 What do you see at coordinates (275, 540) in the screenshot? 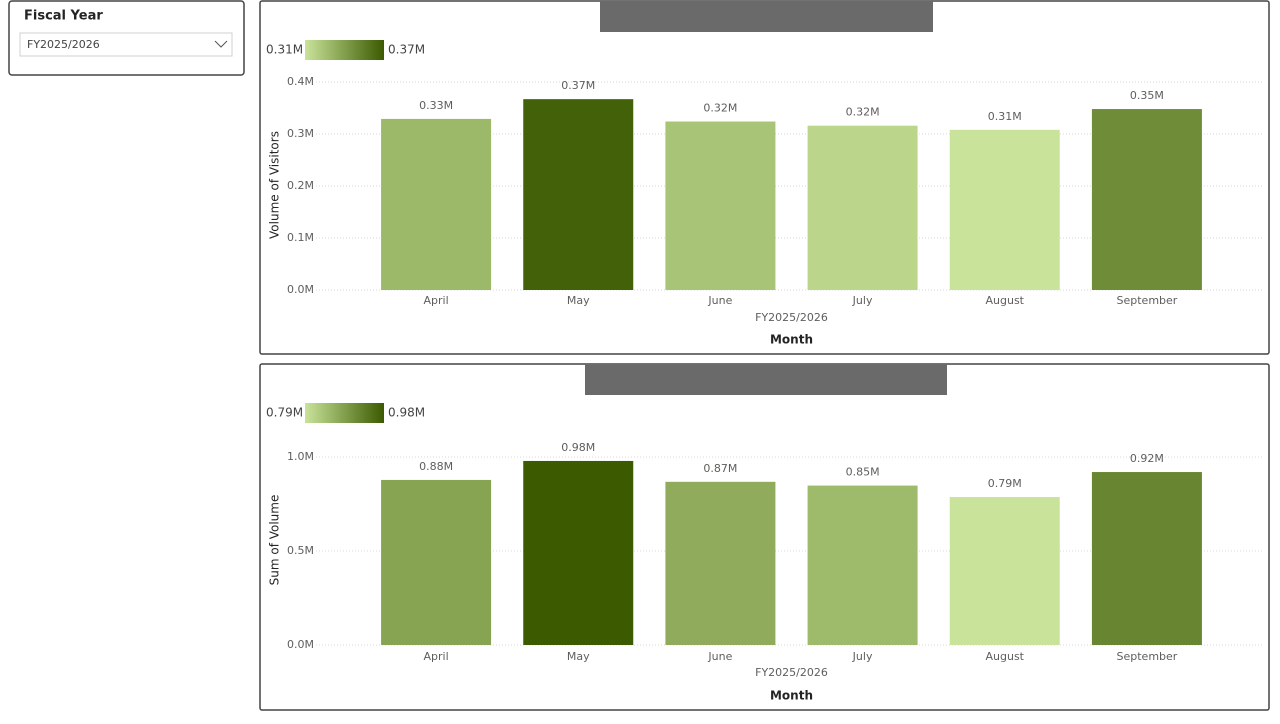
I see `y-axis-title: Sum of Volume` at bounding box center [275, 540].